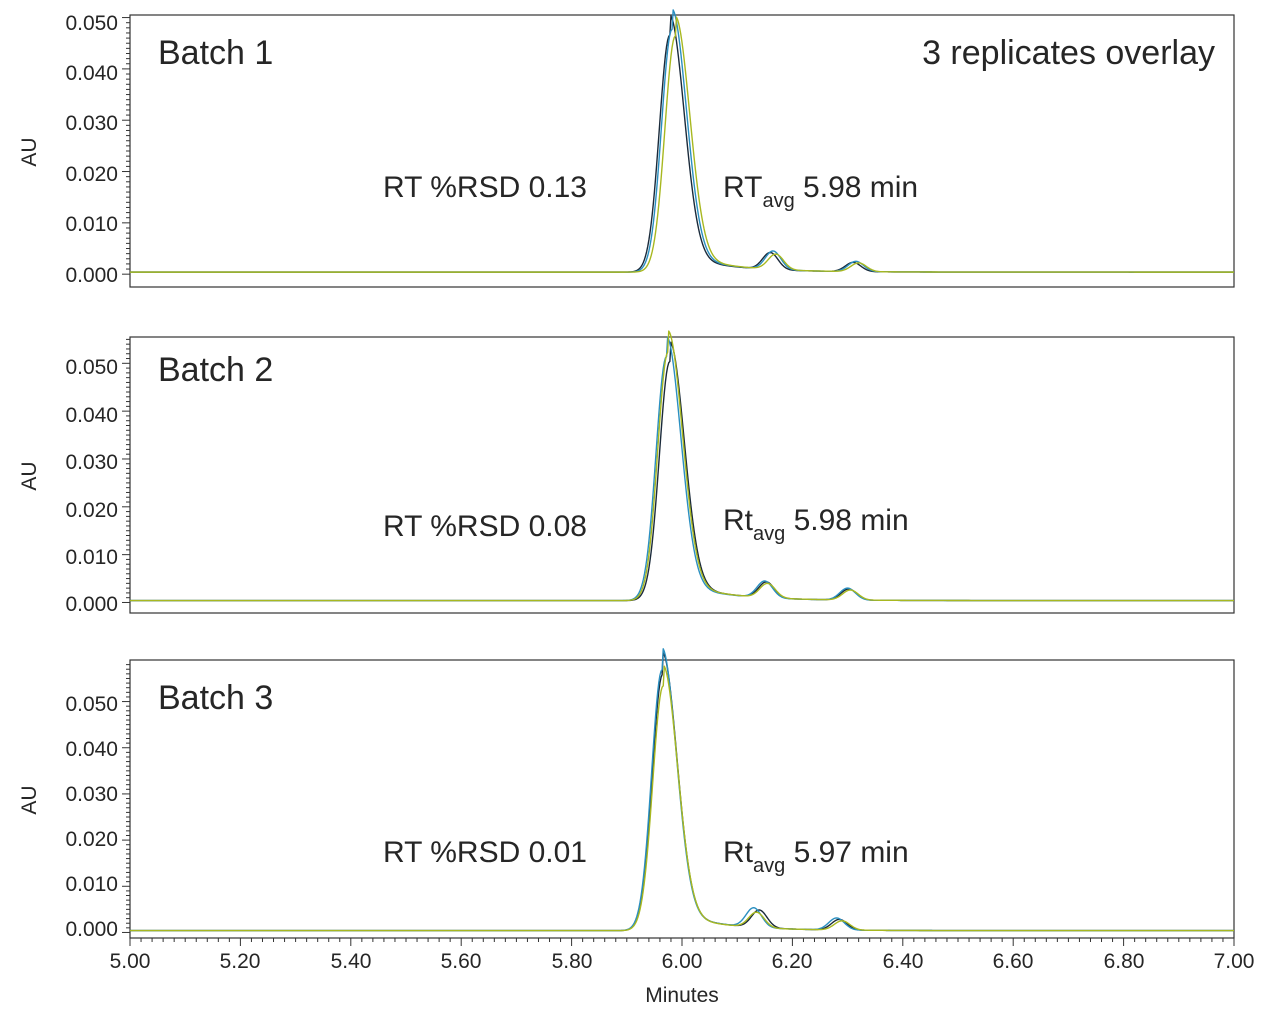 This screenshot has height=1020, width=1280. What do you see at coordinates (485, 187) in the screenshot?
I see `rsd-annotation: RT %RSD 0.13` at bounding box center [485, 187].